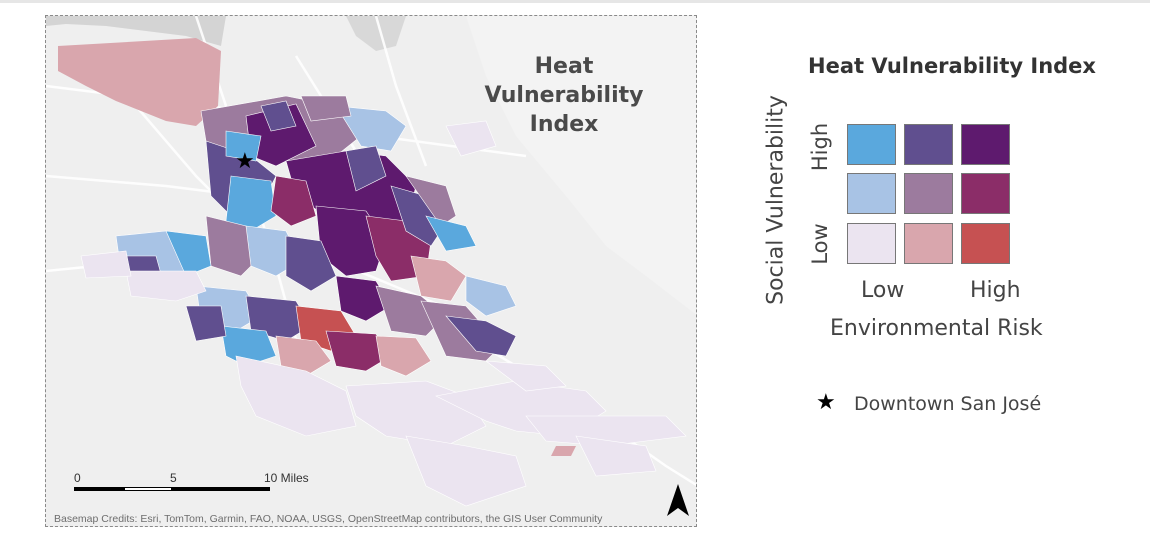 The height and width of the screenshot is (544, 1150). I want to click on legend-y-axis-label: Social Vulnerability, so click(776, 200).